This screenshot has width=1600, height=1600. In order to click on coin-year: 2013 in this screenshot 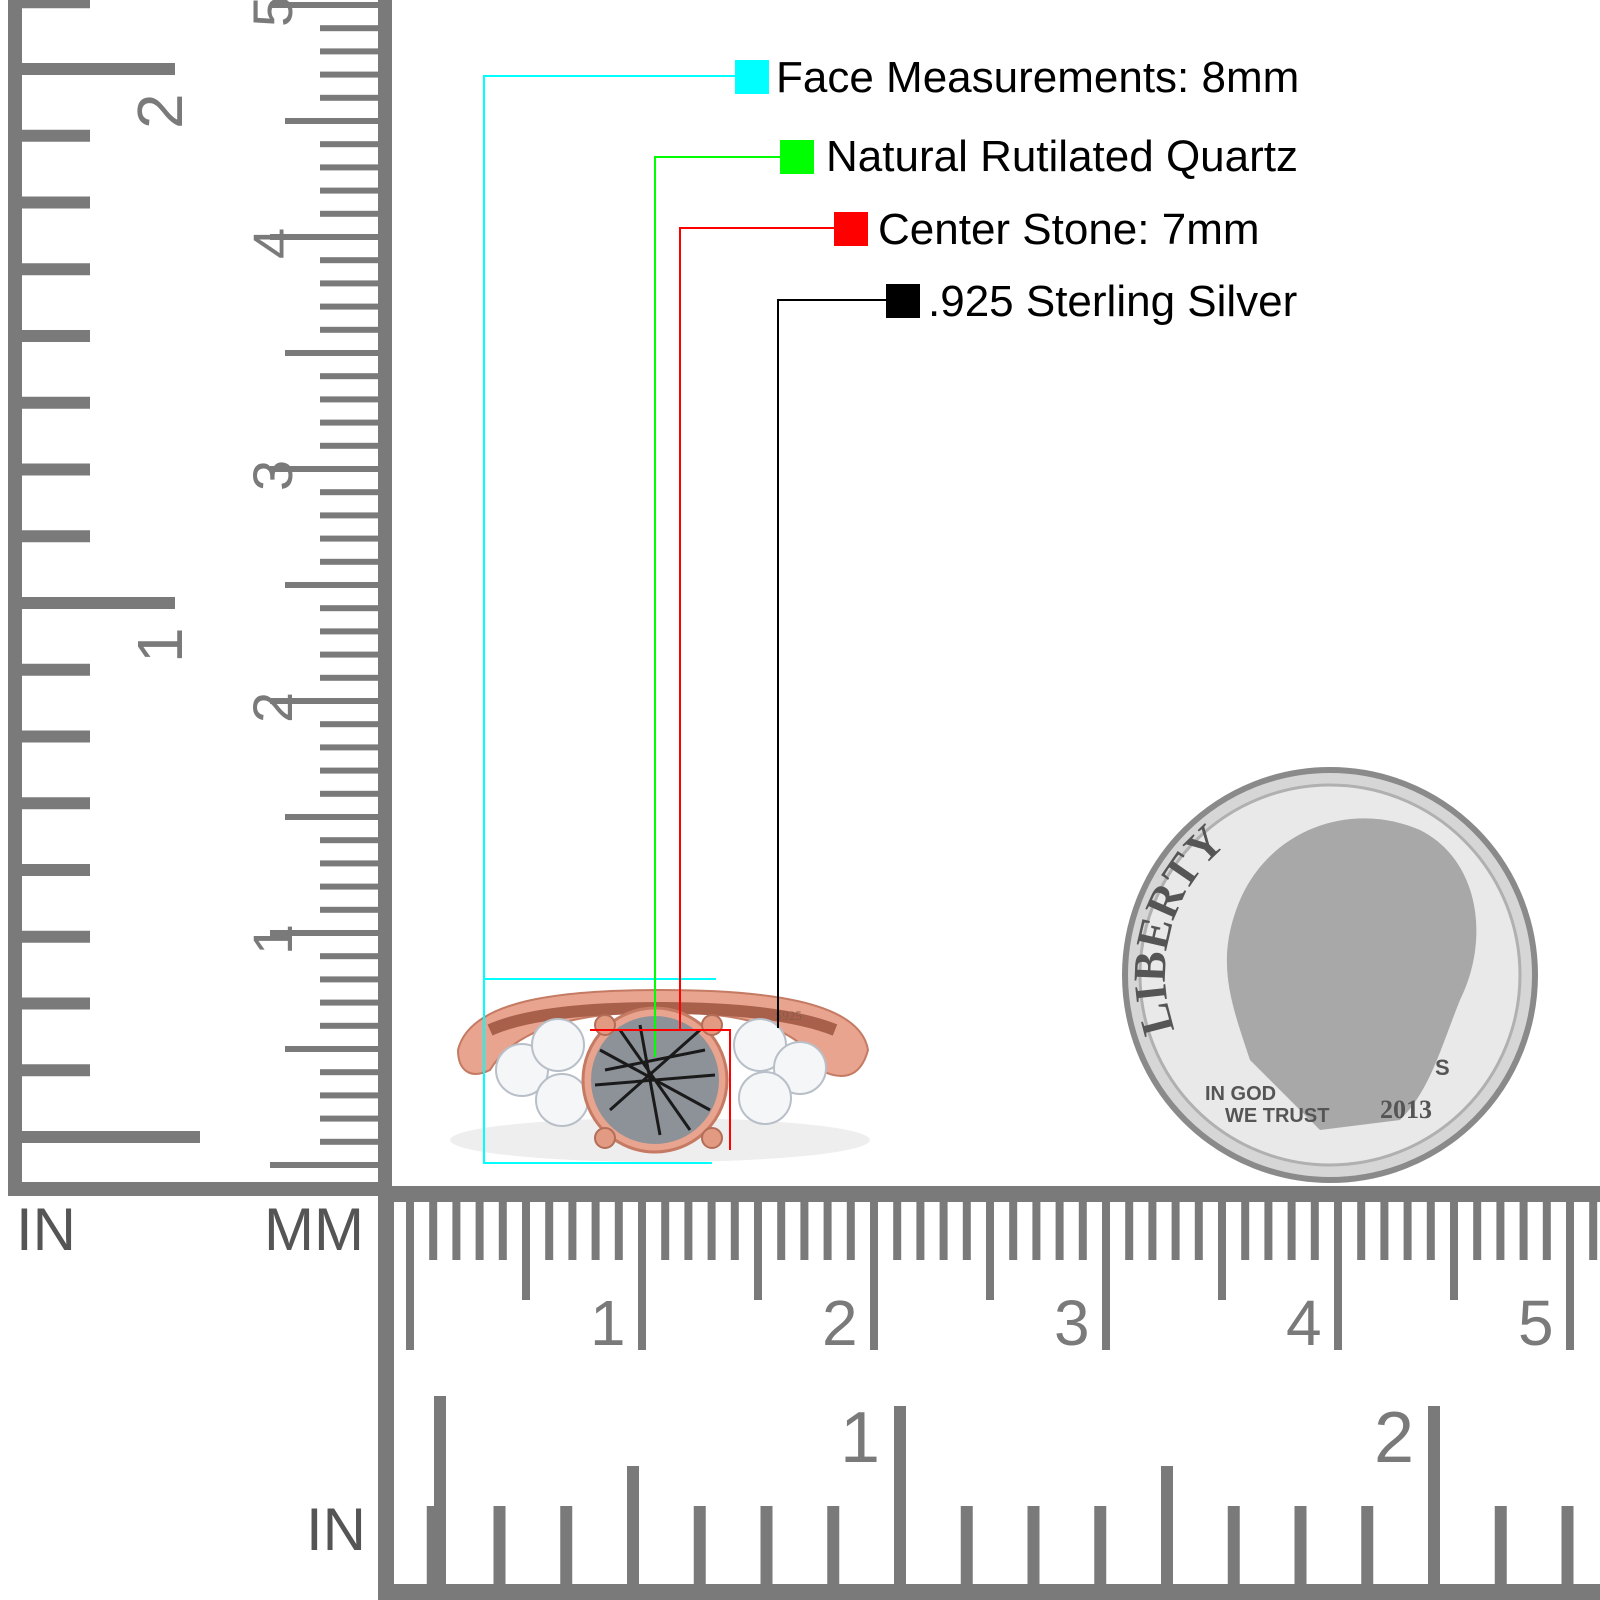, I will do `click(1406, 1109)`.